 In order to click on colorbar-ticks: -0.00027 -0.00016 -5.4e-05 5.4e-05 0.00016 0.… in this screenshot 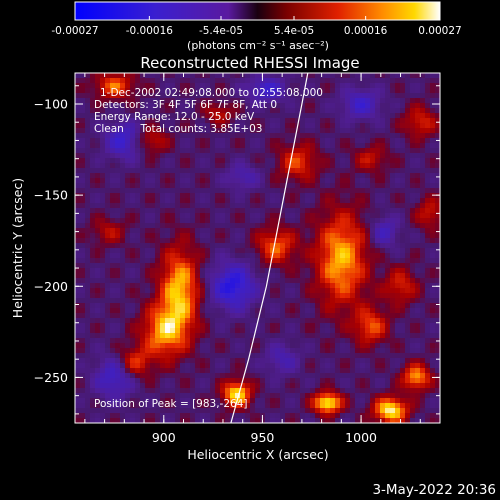, I will do `click(256, 26)`.